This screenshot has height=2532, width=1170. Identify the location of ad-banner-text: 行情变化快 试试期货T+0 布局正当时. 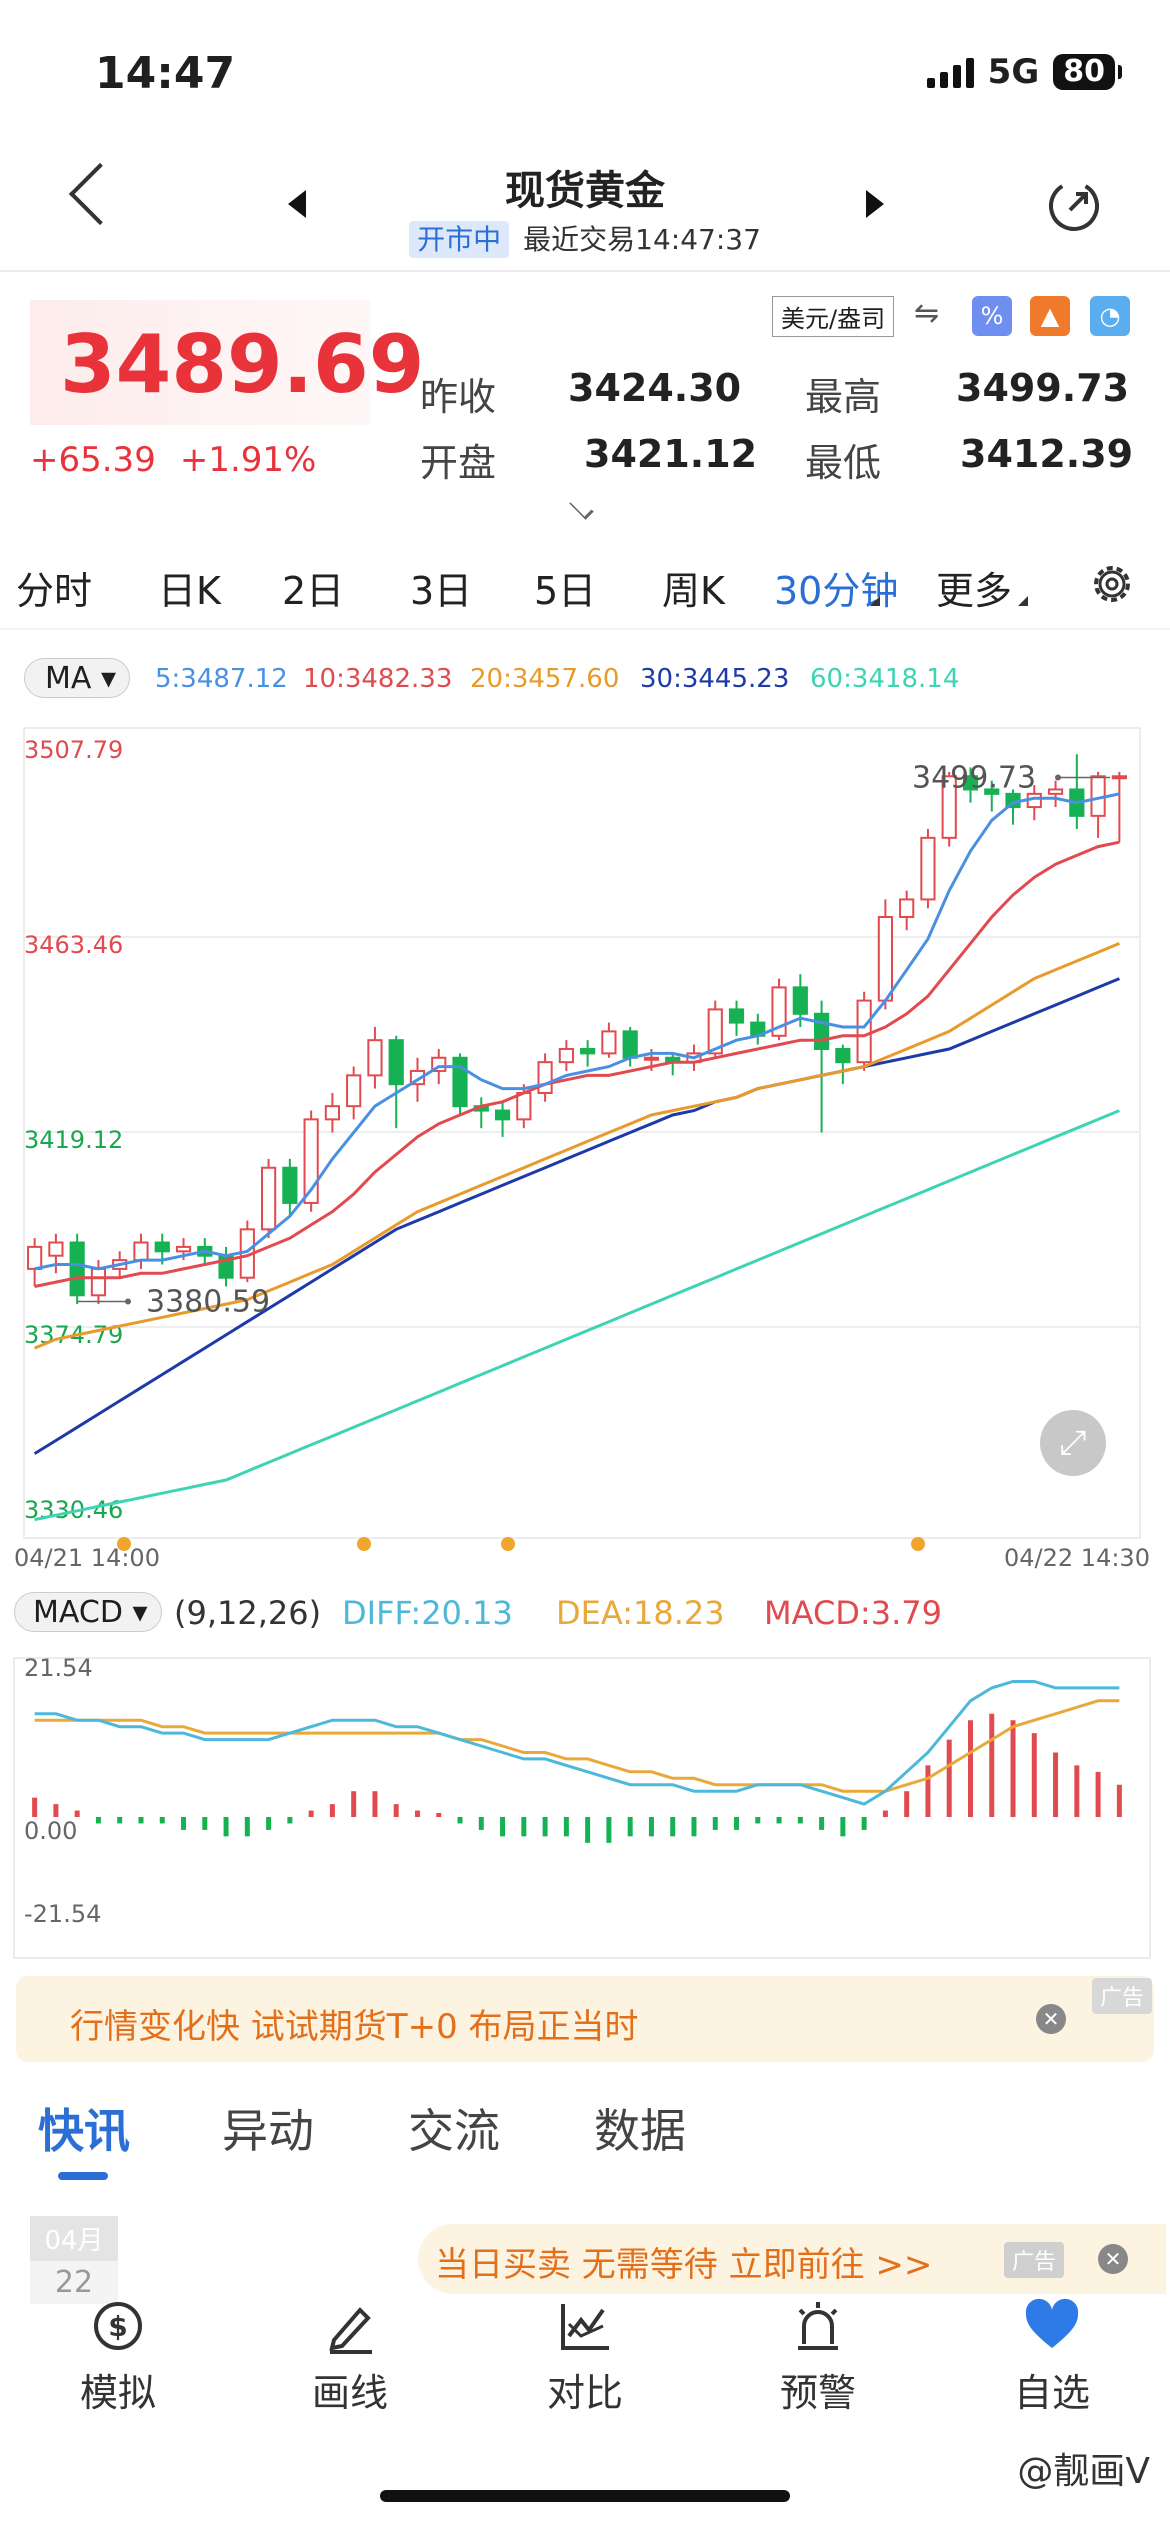
(354, 2027).